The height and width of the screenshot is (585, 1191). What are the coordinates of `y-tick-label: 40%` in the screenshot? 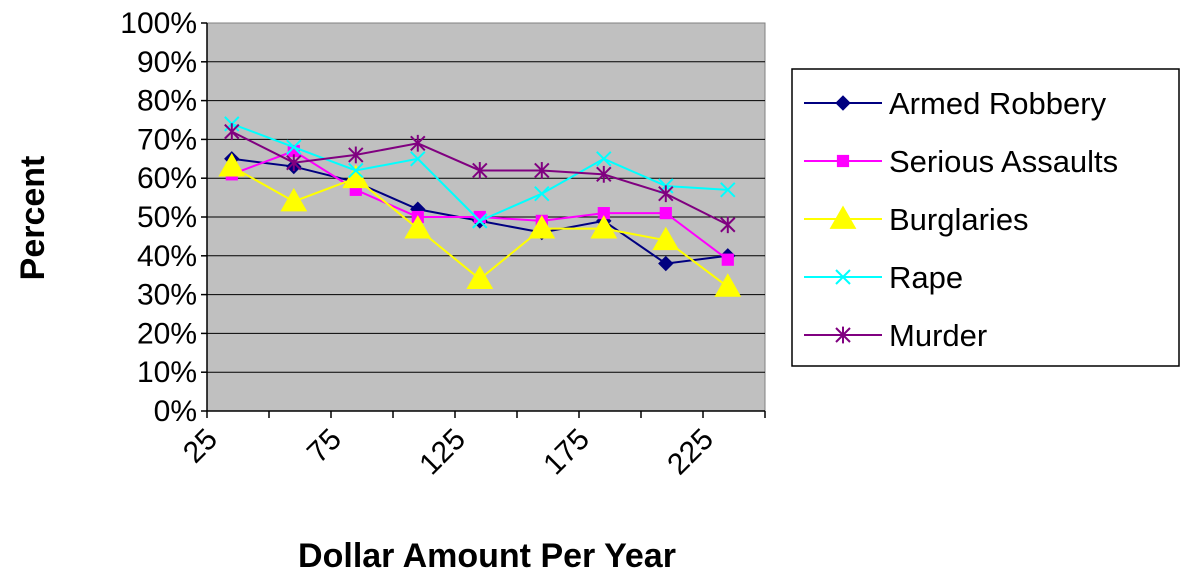 It's located at (167, 256).